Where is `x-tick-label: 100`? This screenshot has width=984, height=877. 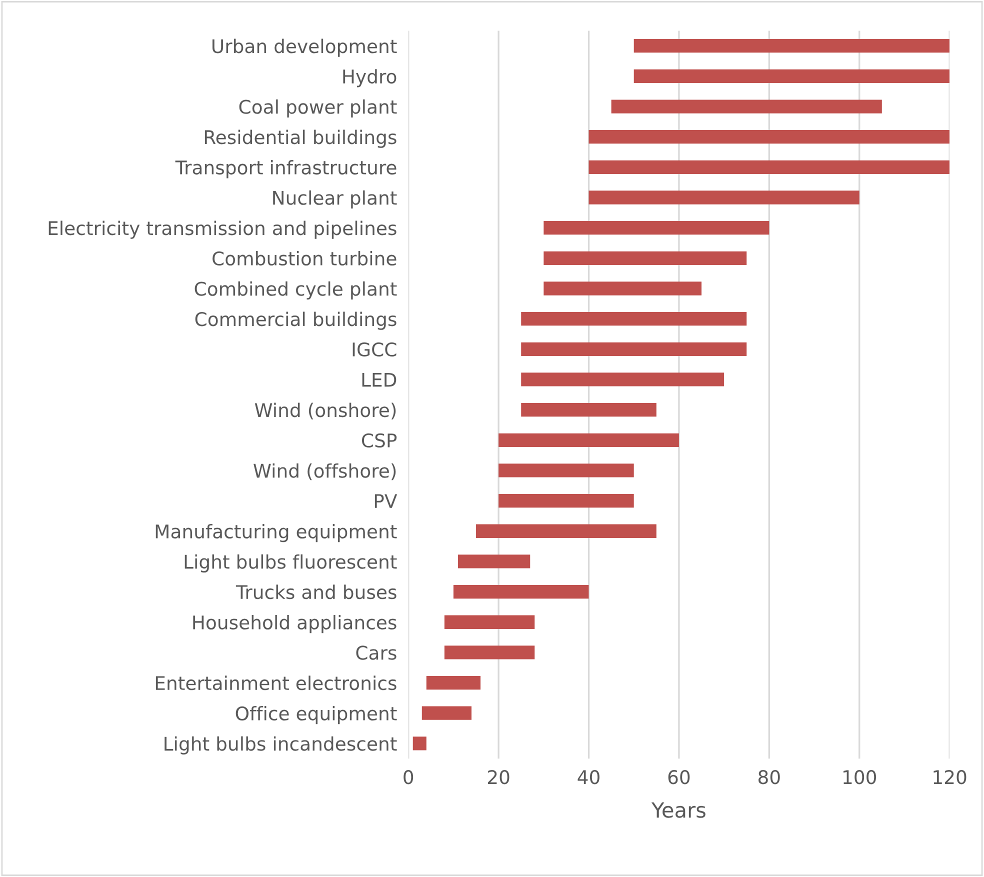 x-tick-label: 100 is located at coordinates (860, 777).